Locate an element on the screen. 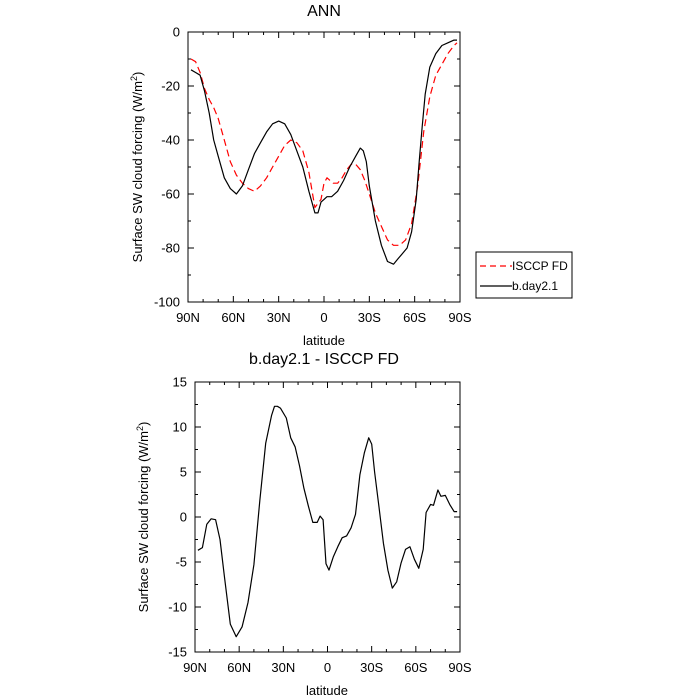 Image resolution: width=700 pixels, height=700 pixels. plot-frame-bottom is located at coordinates (327, 517).